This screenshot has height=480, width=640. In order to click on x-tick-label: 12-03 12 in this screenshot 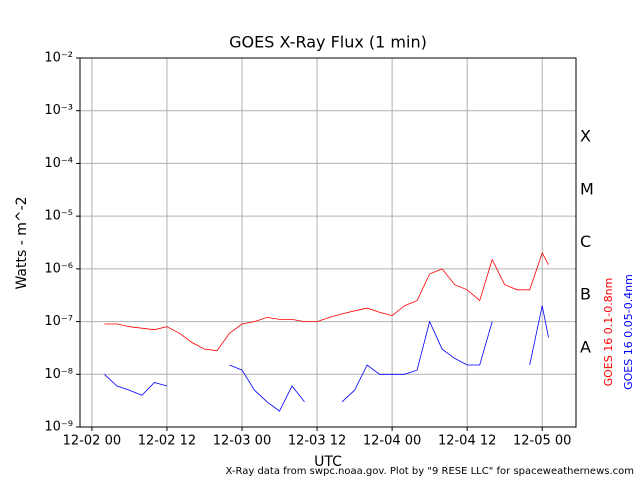, I will do `click(317, 441)`.